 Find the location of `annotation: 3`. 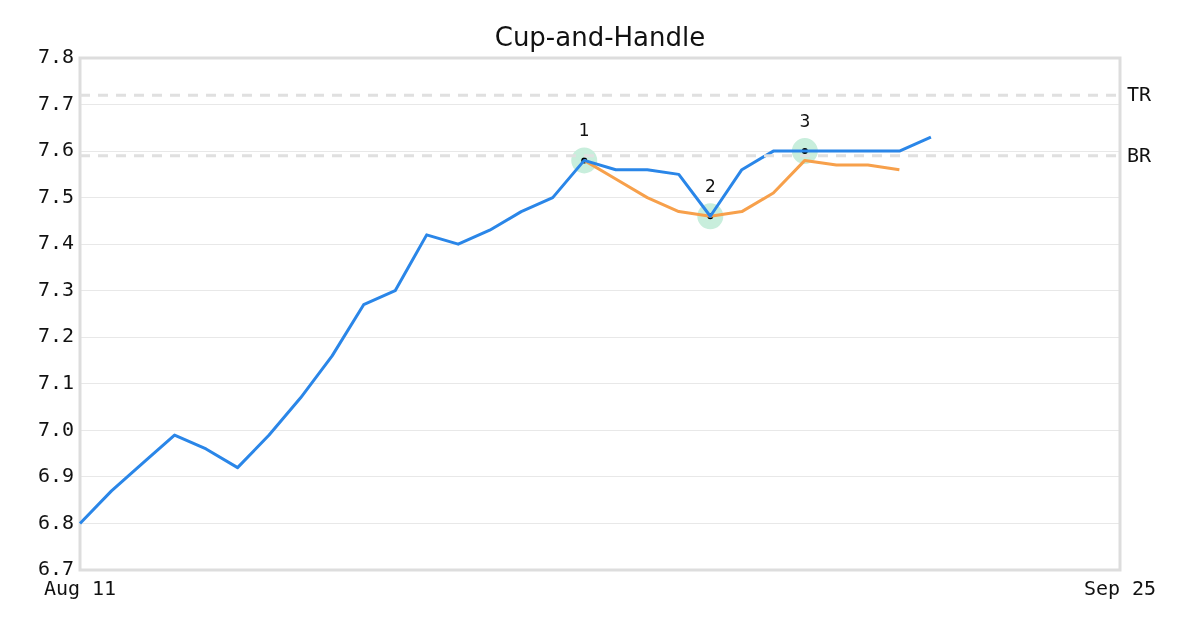

annotation: 3 is located at coordinates (805, 121).